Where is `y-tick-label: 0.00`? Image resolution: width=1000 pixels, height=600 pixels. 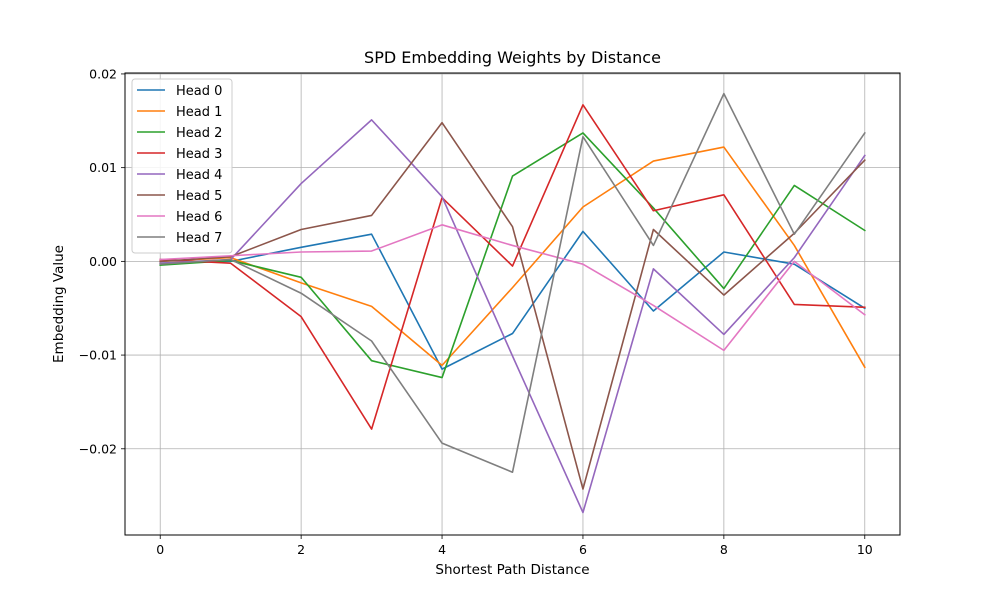 y-tick-label: 0.00 is located at coordinates (103, 261).